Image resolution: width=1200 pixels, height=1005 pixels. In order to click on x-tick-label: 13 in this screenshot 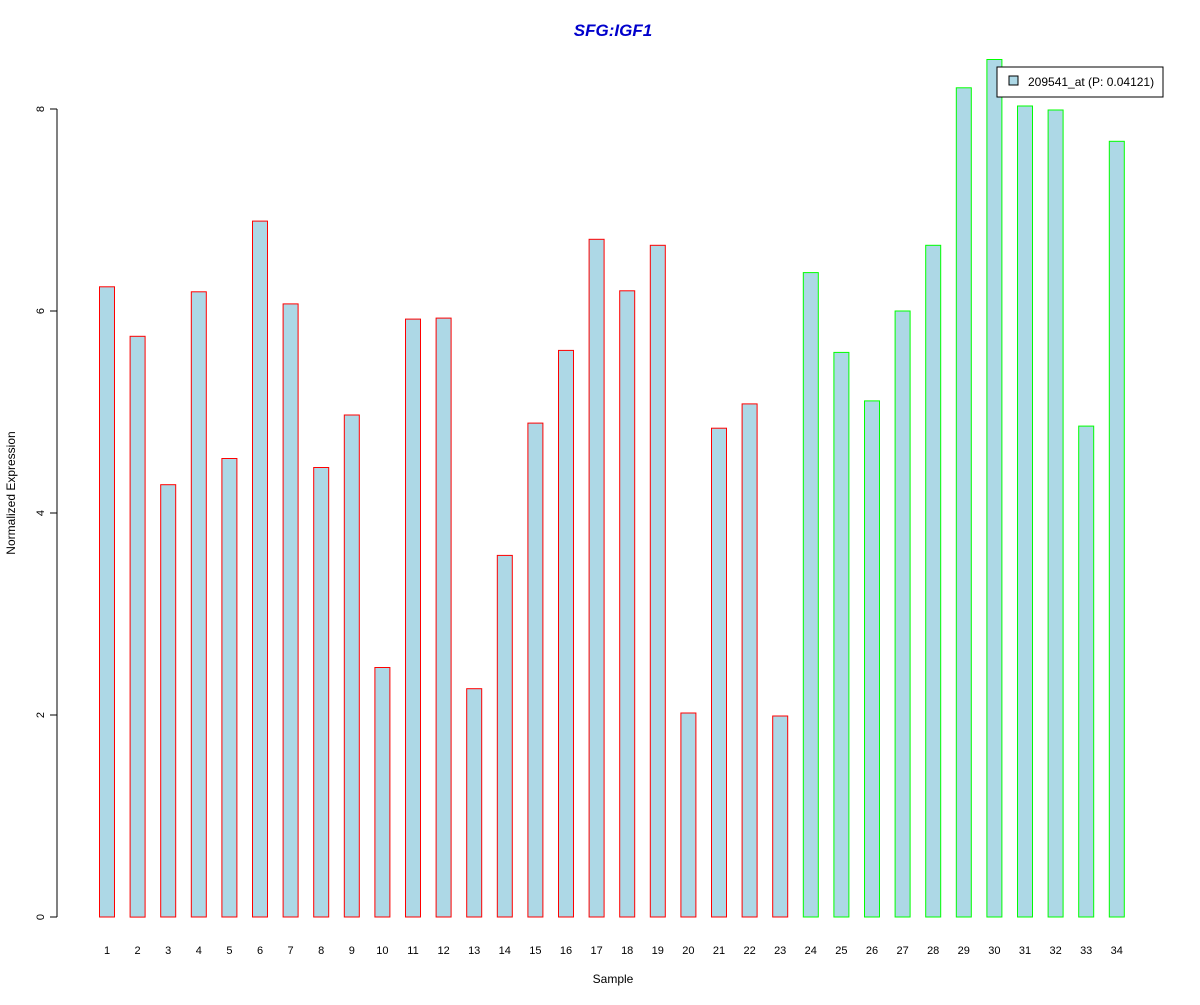, I will do `click(474, 951)`.